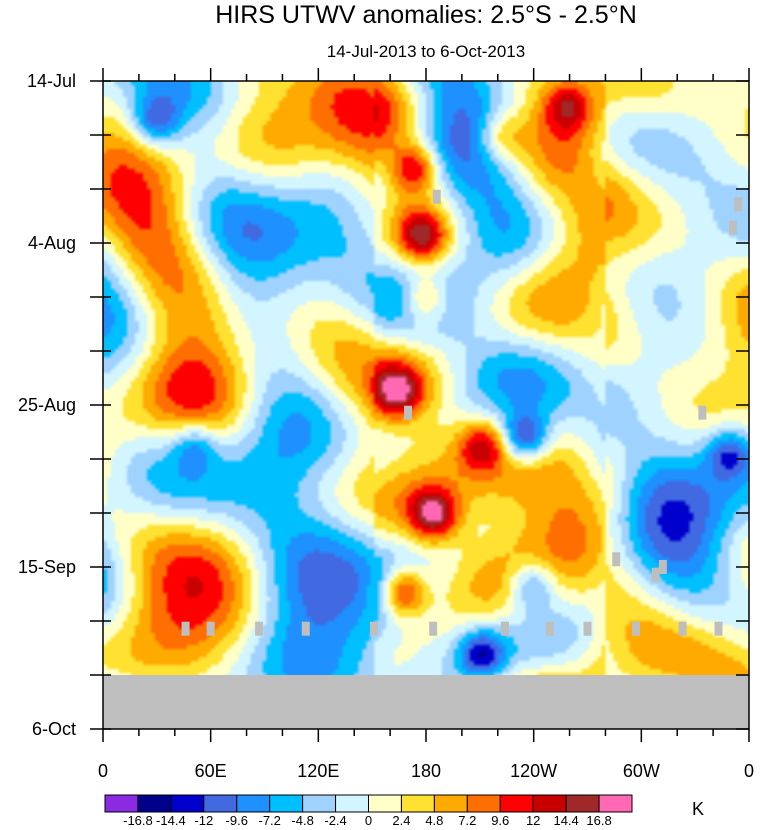  What do you see at coordinates (211, 771) in the screenshot?
I see `x-tick-label: 60E` at bounding box center [211, 771].